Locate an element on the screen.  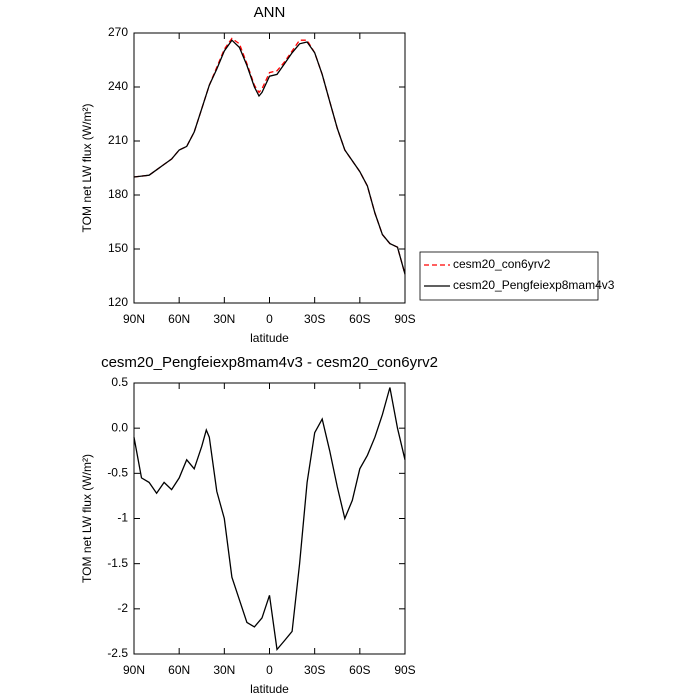
y-tick-label: -2.5 is located at coordinates (117, 653).